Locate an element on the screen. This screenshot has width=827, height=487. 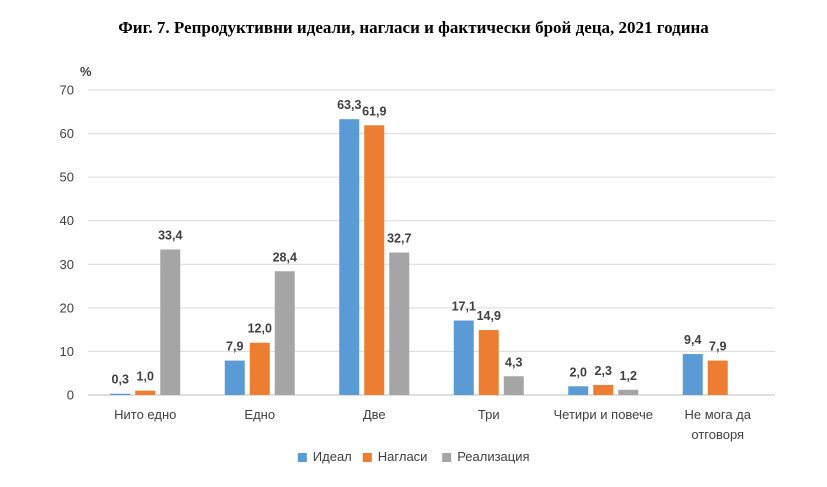
data-label: 61,9 is located at coordinates (374, 111).